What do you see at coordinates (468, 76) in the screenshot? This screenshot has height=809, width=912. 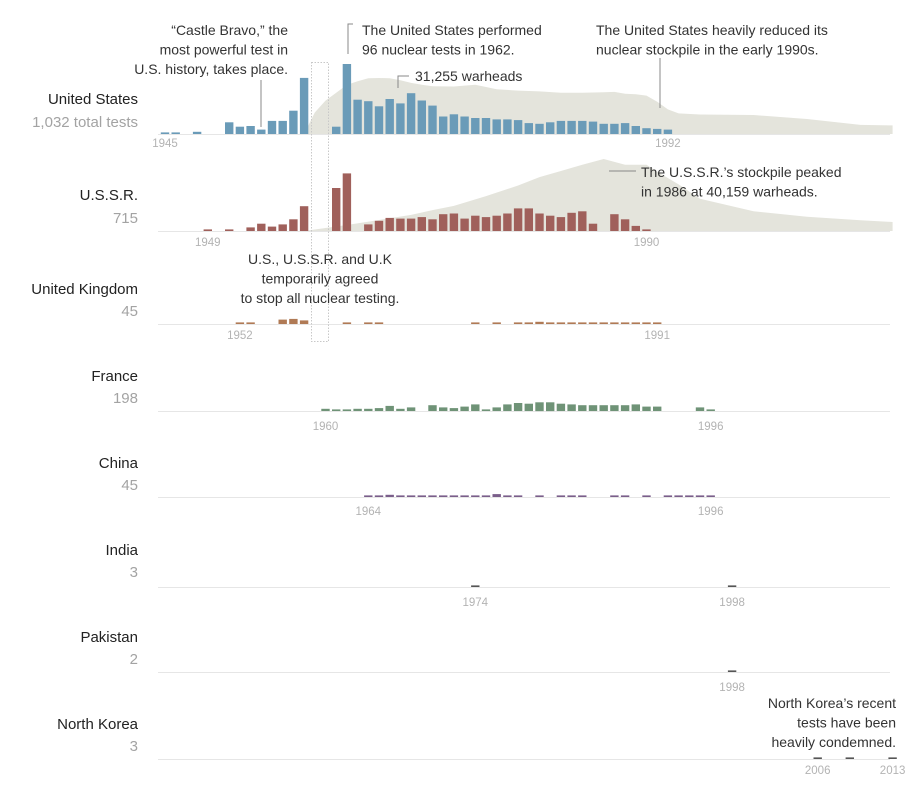 I see `annotation-line: 31,255 warheads` at bounding box center [468, 76].